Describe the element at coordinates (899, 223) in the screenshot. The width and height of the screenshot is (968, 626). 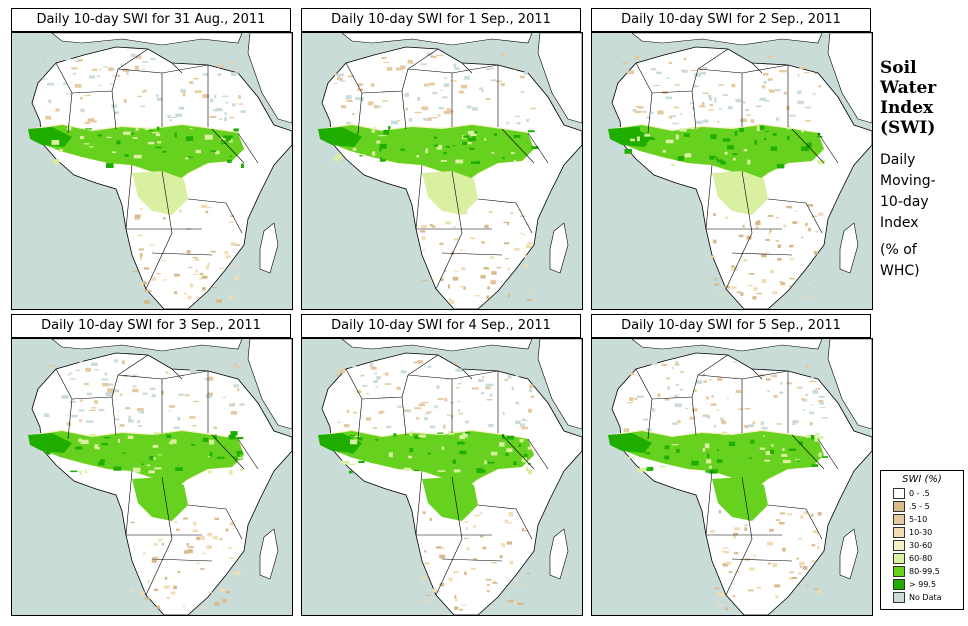
I see `side-sub-line: Index` at that location.